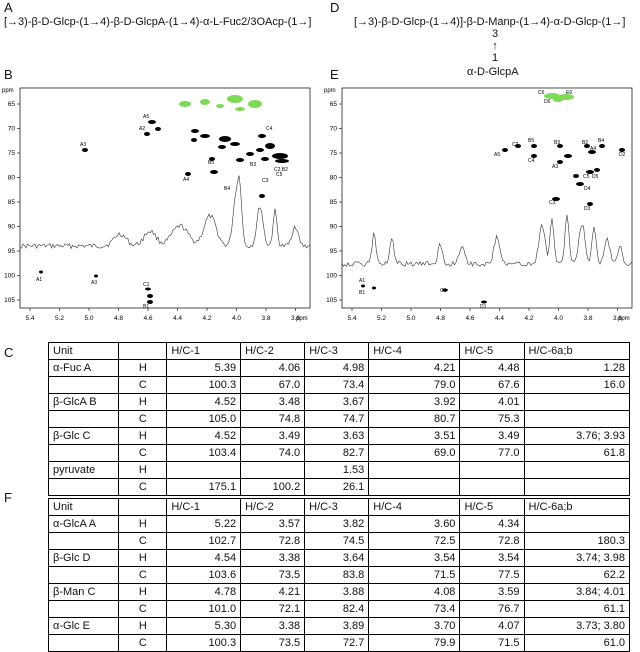 This screenshot has width=640, height=652. Describe the element at coordinates (577, 643) in the screenshot. I see `table-cell: 61.0` at that location.